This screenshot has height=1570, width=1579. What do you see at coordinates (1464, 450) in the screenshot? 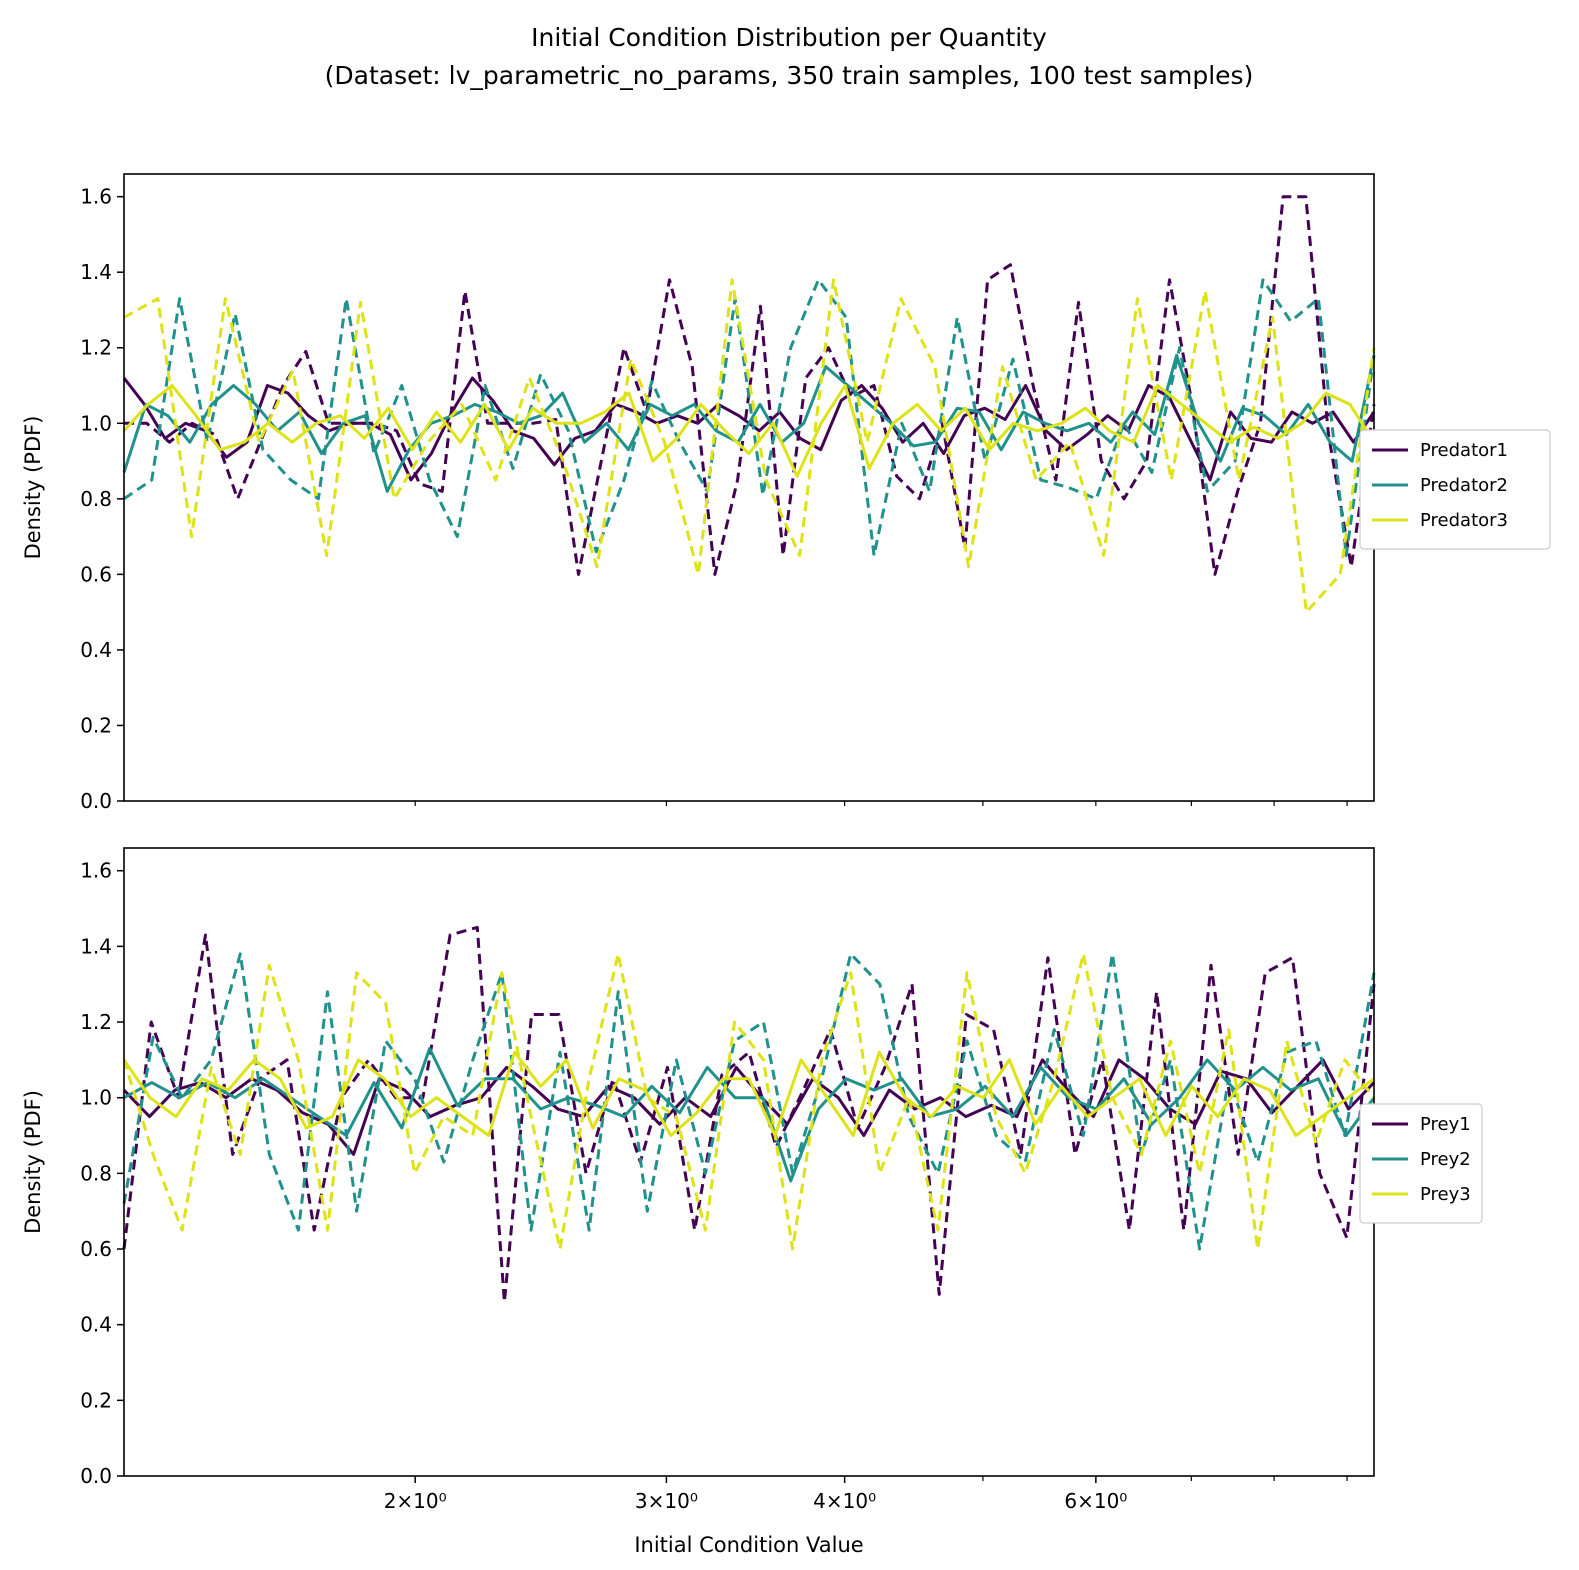
I see `legend-label: Predator1` at bounding box center [1464, 450].